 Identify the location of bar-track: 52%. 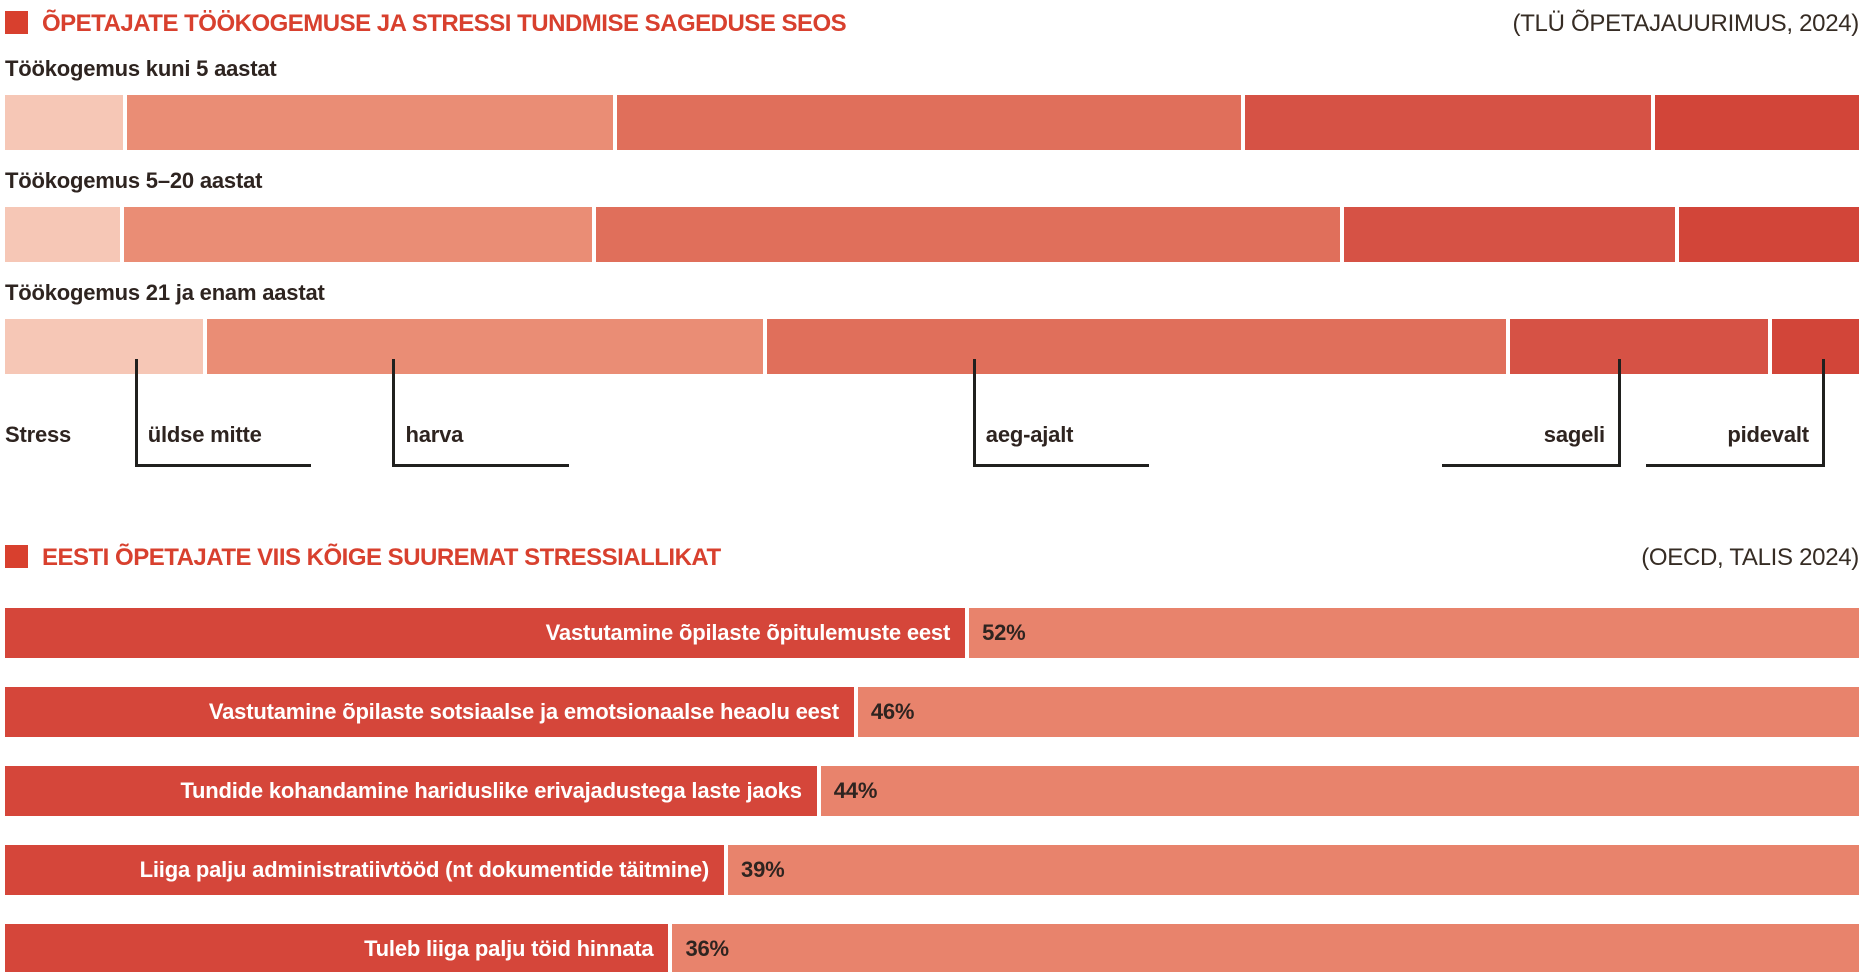
(1414, 633).